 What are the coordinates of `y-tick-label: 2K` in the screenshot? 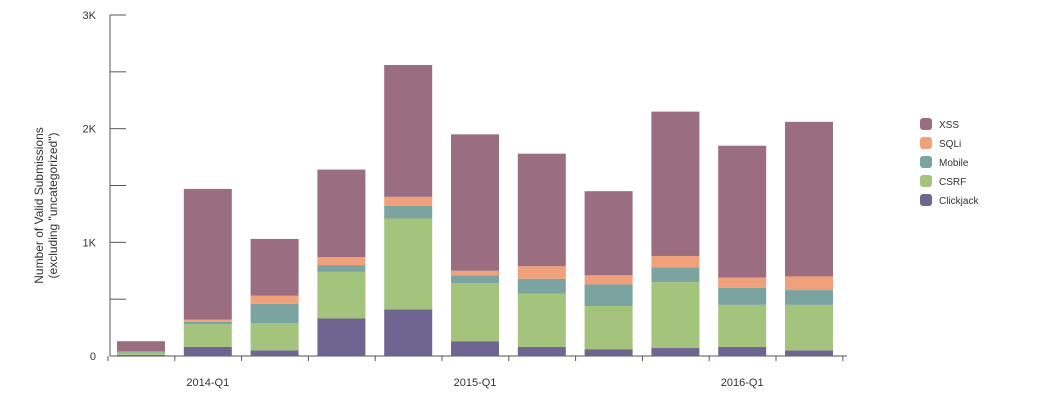 It's located at (90, 130).